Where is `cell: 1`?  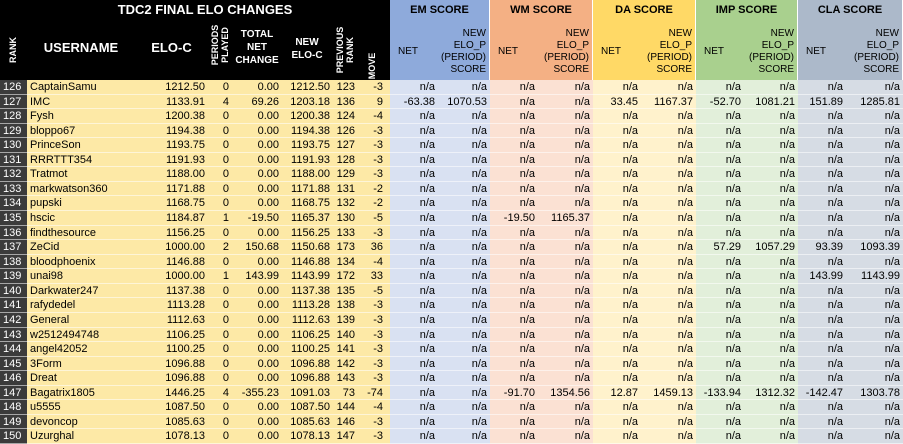
cell: 1 is located at coordinates (220, 218).